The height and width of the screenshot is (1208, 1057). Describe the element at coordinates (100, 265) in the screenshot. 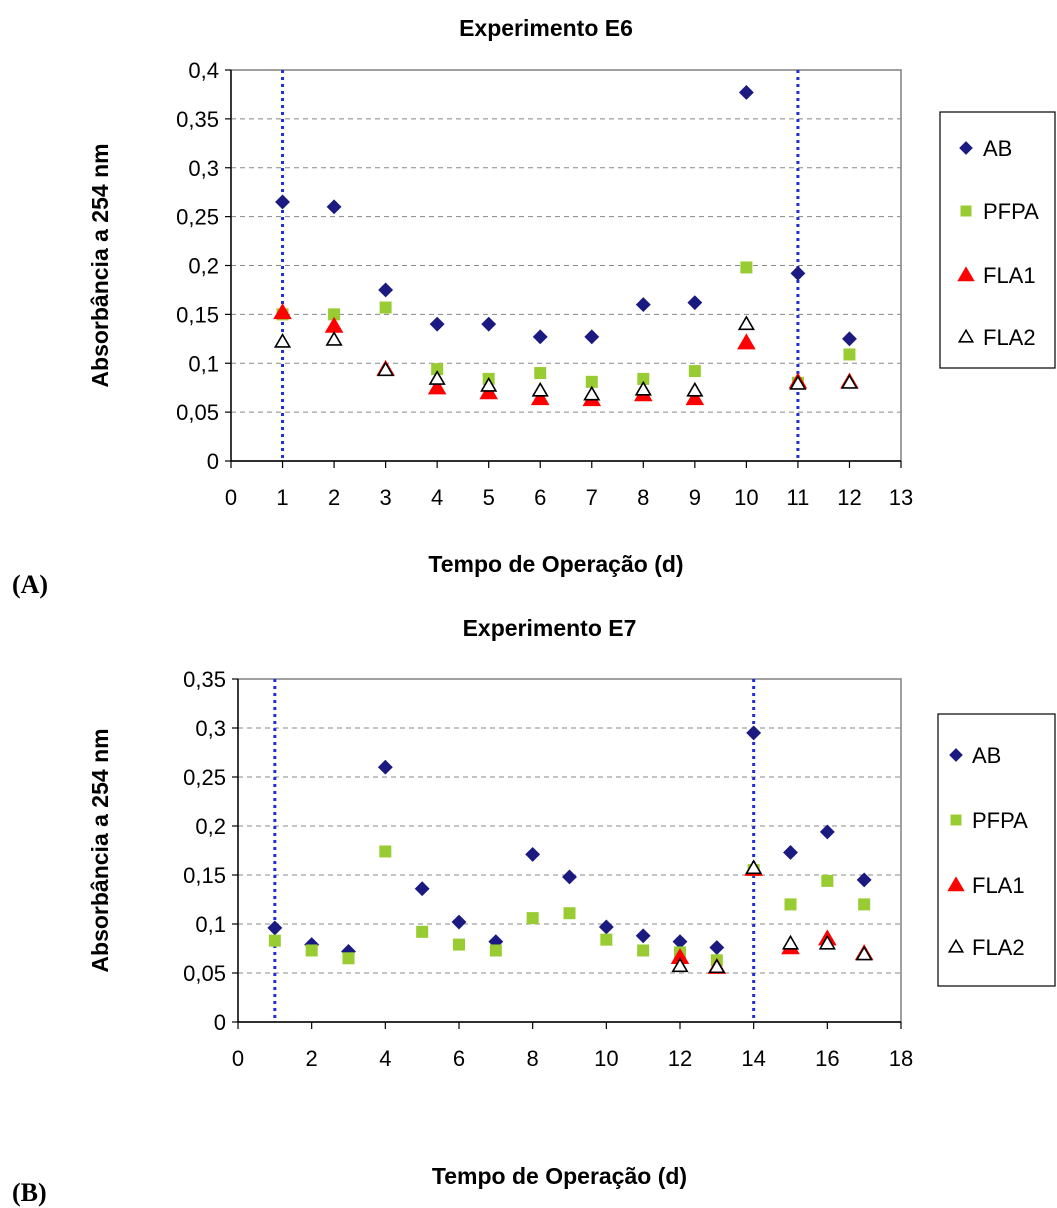

I see `y-axis-label: Absorbância a 254 nm` at that location.